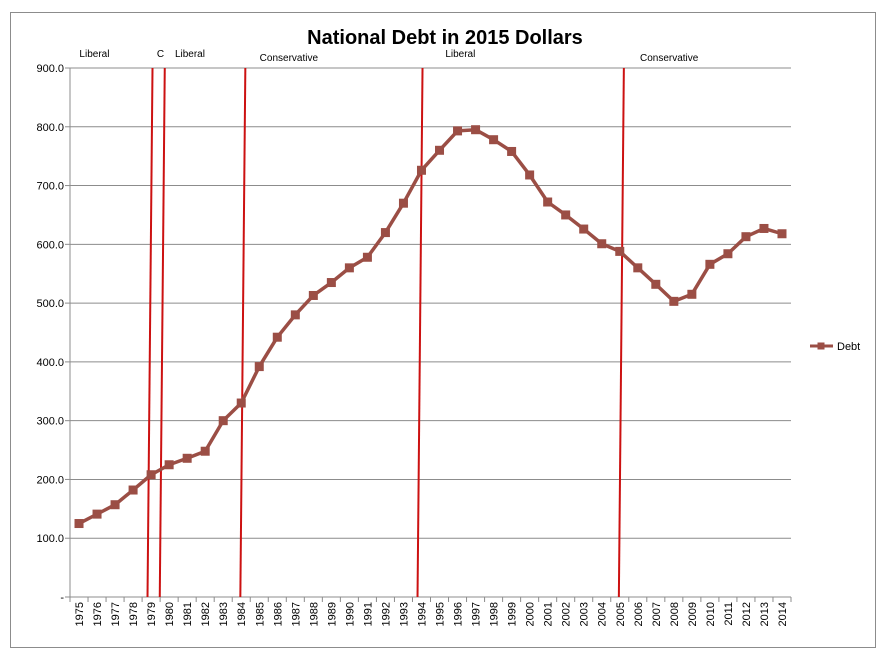 The width and height of the screenshot is (890, 654). What do you see at coordinates (206, 614) in the screenshot?
I see `x-tick-label: 1982` at bounding box center [206, 614].